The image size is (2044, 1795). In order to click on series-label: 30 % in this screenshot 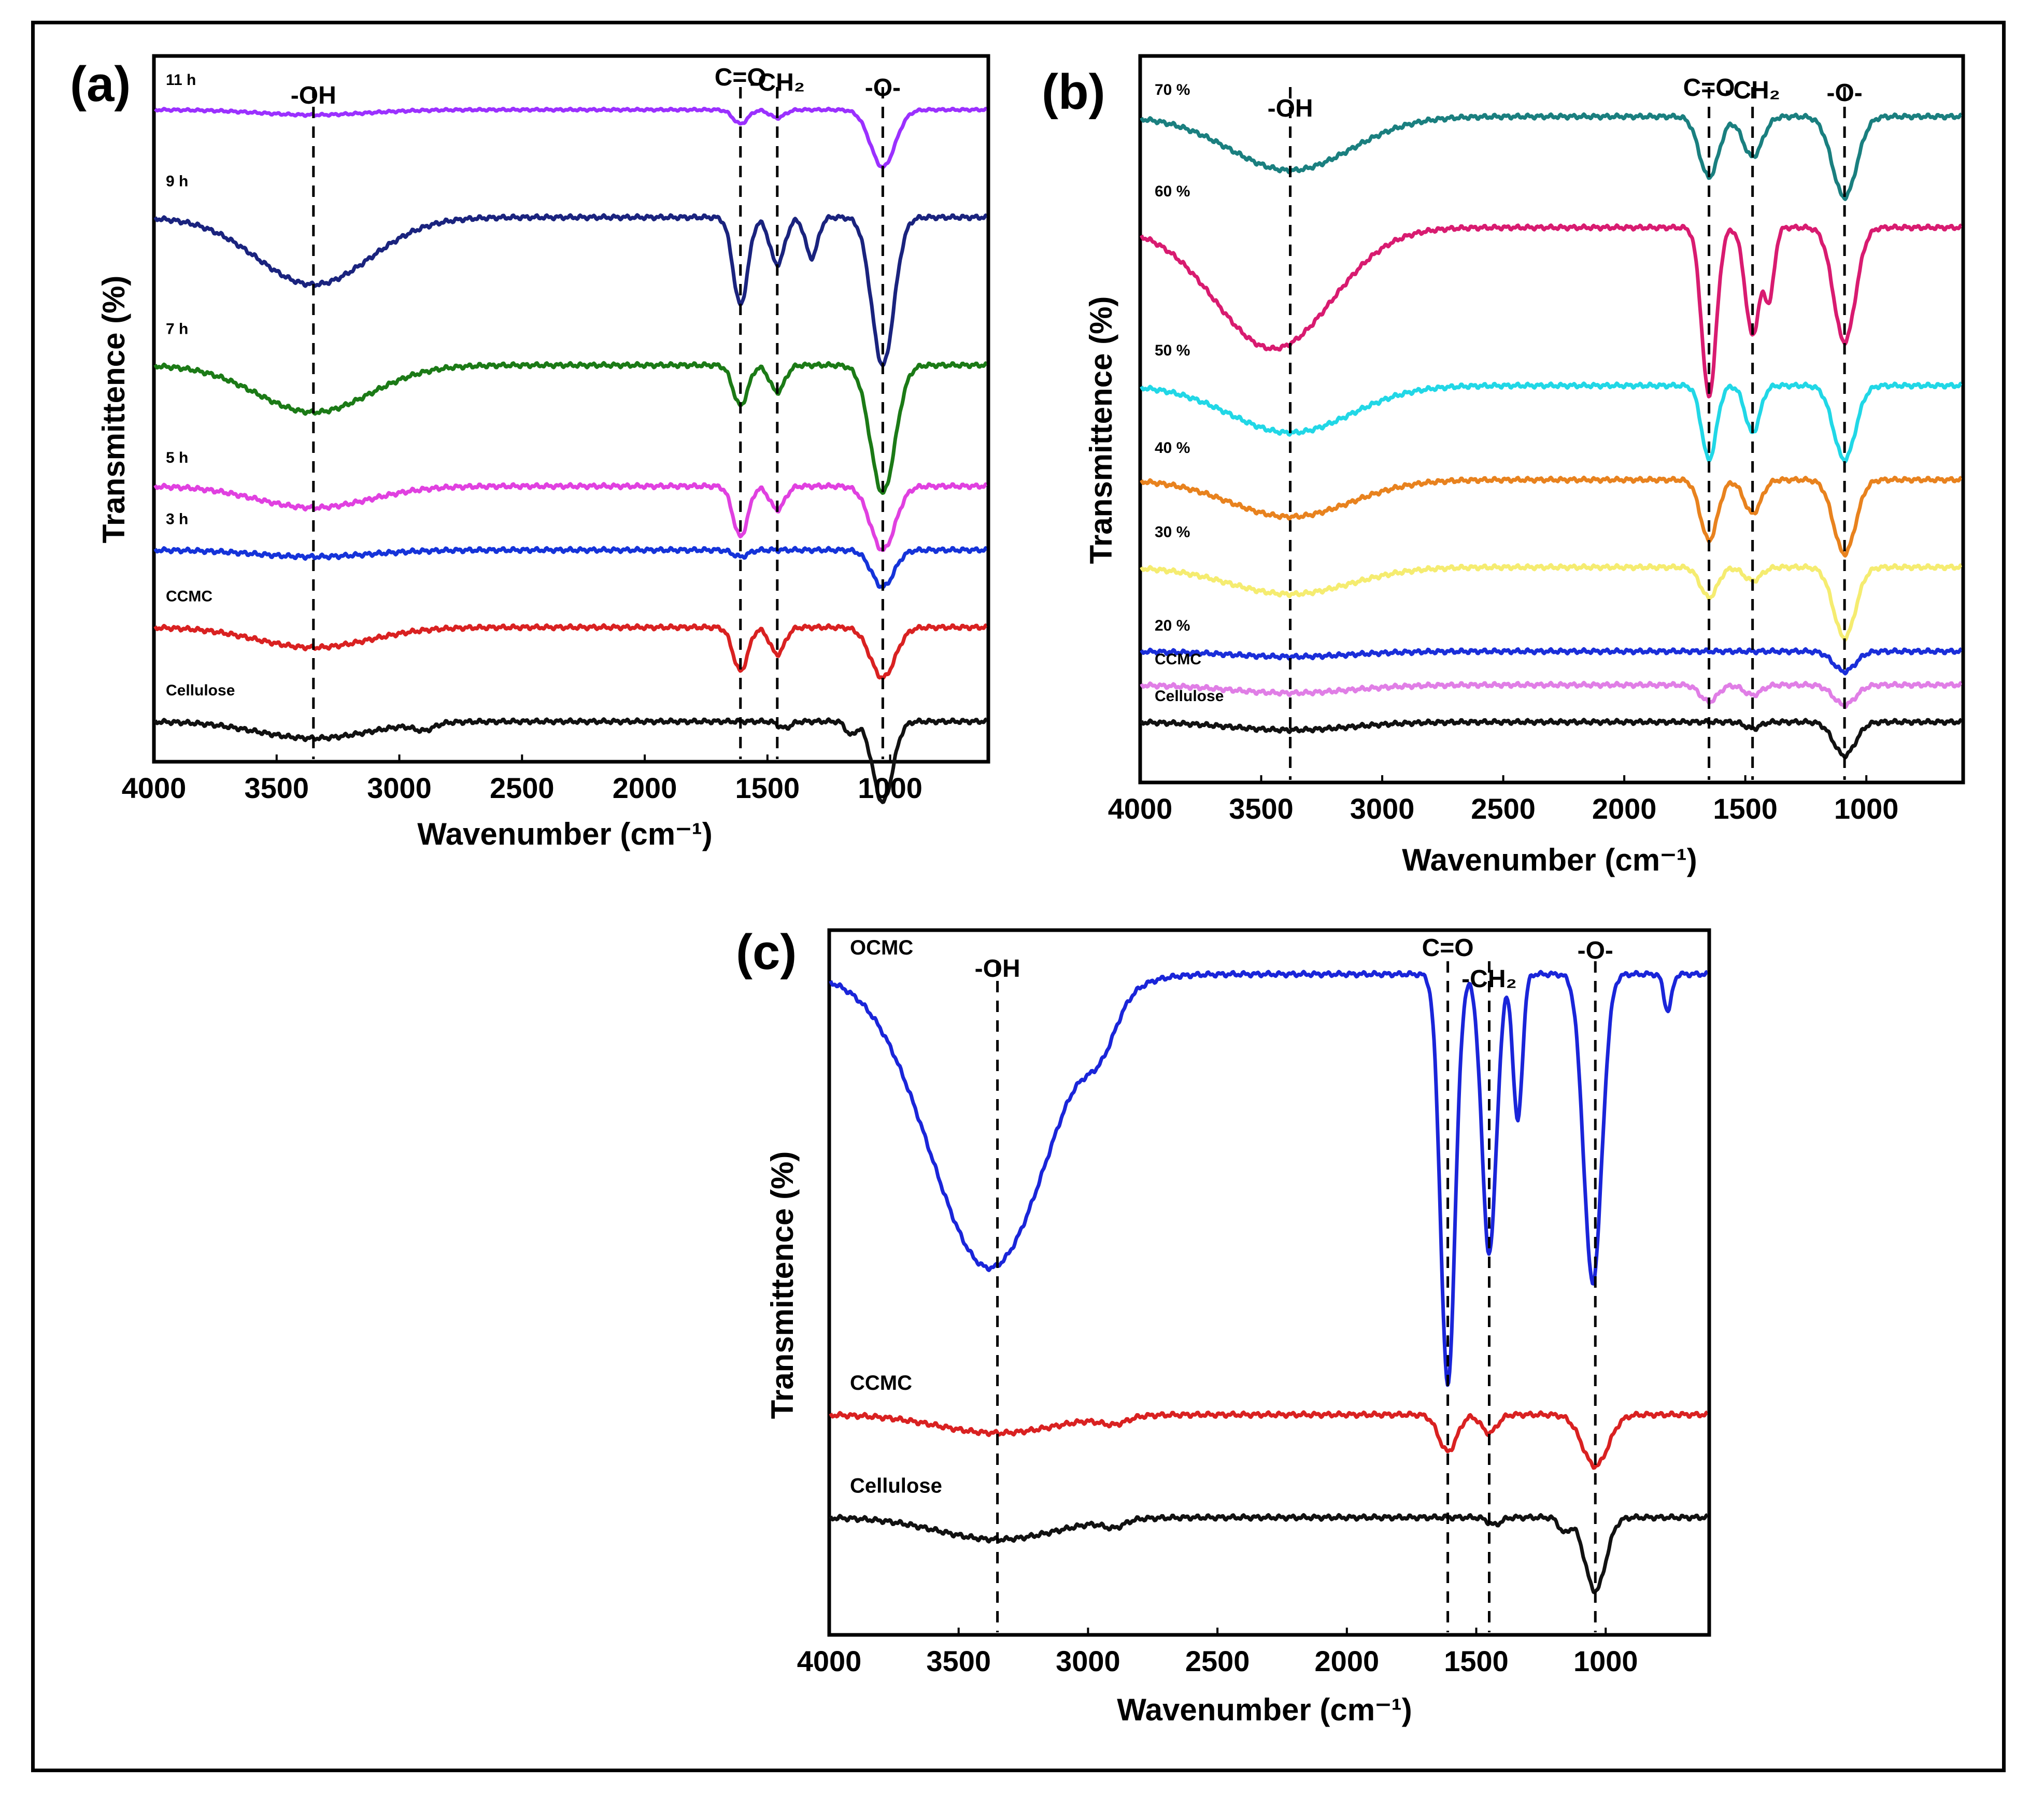, I will do `click(1172, 532)`.